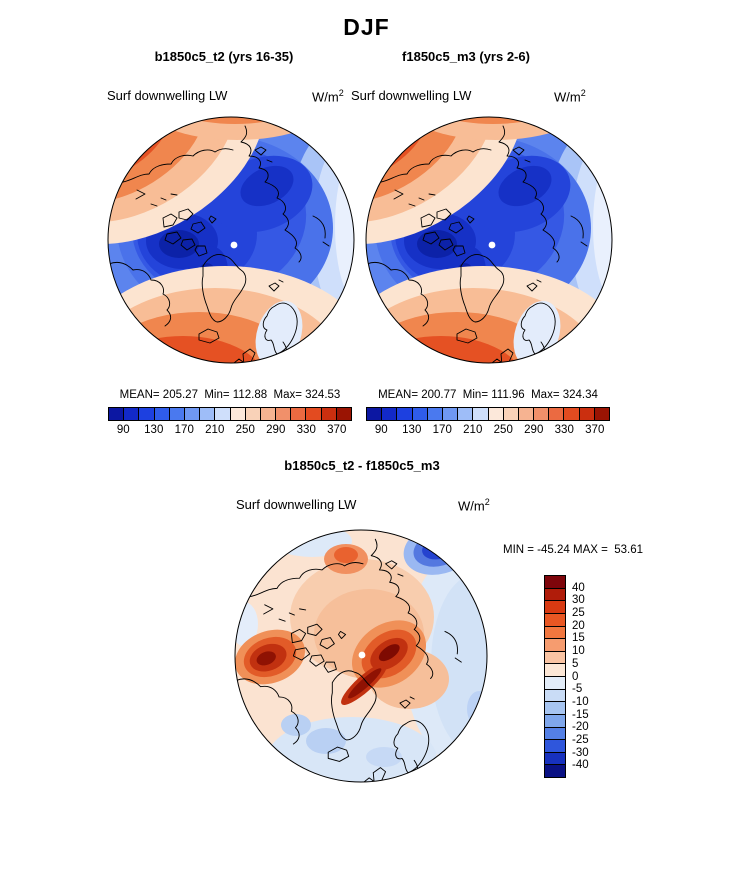 Image resolution: width=733 pixels, height=882 pixels. What do you see at coordinates (580, 765) in the screenshot?
I see `diff-colorbar-tick-label: -40` at bounding box center [580, 765].